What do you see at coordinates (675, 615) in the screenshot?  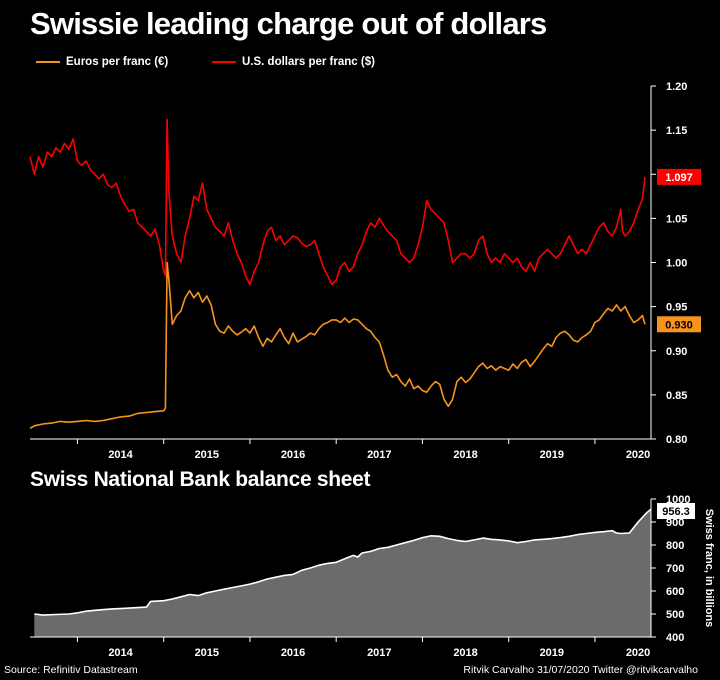 I see `y-tick-label-bottom: 500` at bounding box center [675, 615].